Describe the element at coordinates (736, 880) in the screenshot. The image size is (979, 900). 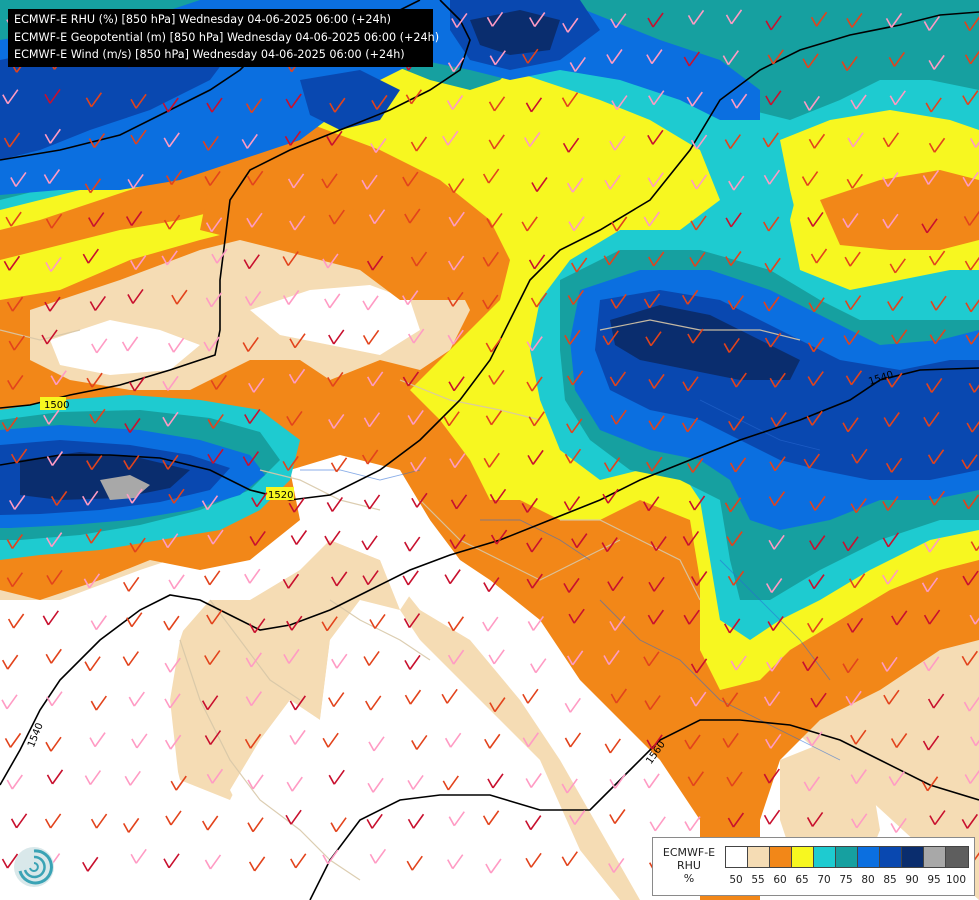
I see `legend-tick: 50` at that location.